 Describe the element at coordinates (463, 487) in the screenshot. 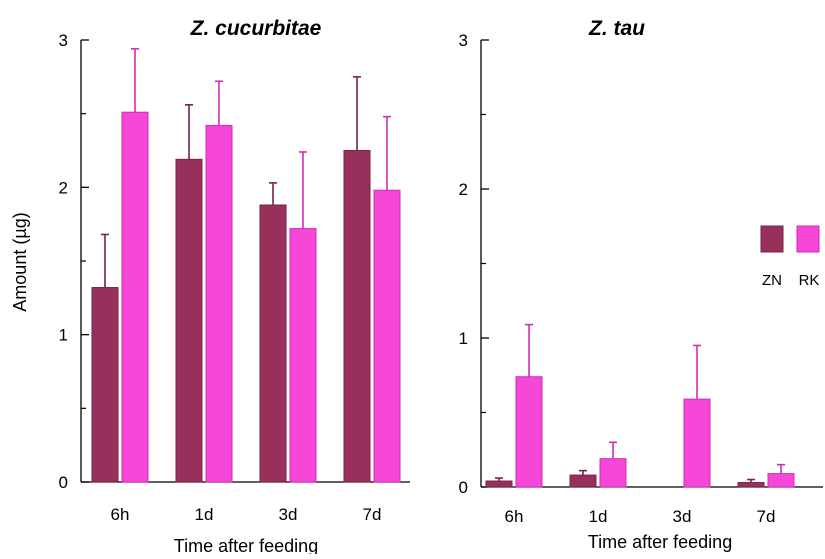

I see `y-tick-label-right: 0` at that location.